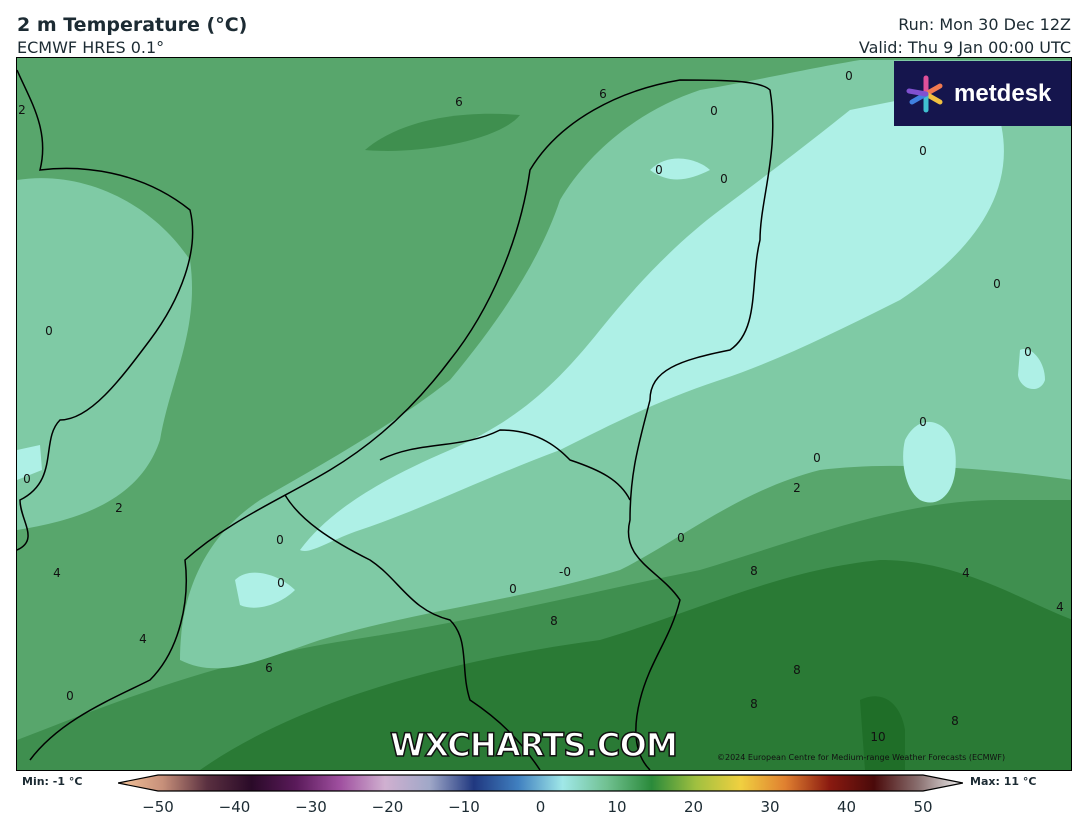 Image resolution: width=1088 pixels, height=833 pixels. I want to click on colorbar-tick-label: 50, so click(923, 807).